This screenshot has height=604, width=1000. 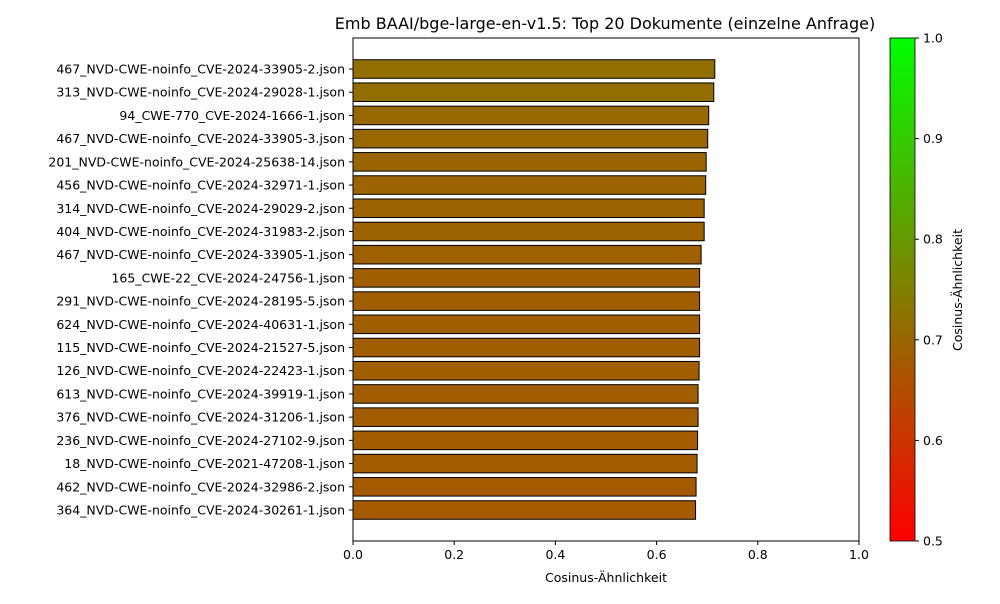 What do you see at coordinates (200, 92) in the screenshot?
I see `y-tick-label: 313_NVD-CWE-noinfo_CVE-2024-29028-1.json` at bounding box center [200, 92].